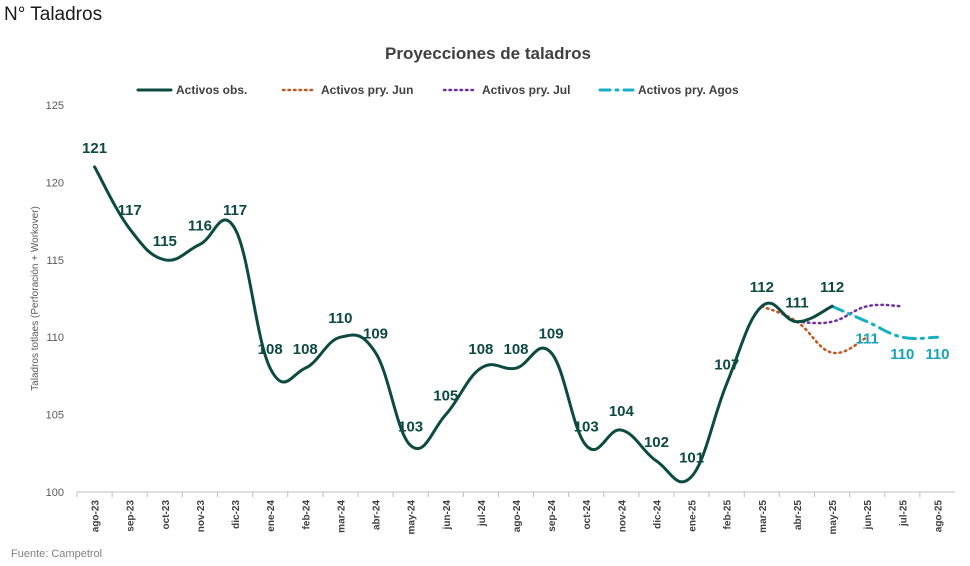 The height and width of the screenshot is (566, 970). I want to click on x-tick-label: ago-23, so click(96, 516).